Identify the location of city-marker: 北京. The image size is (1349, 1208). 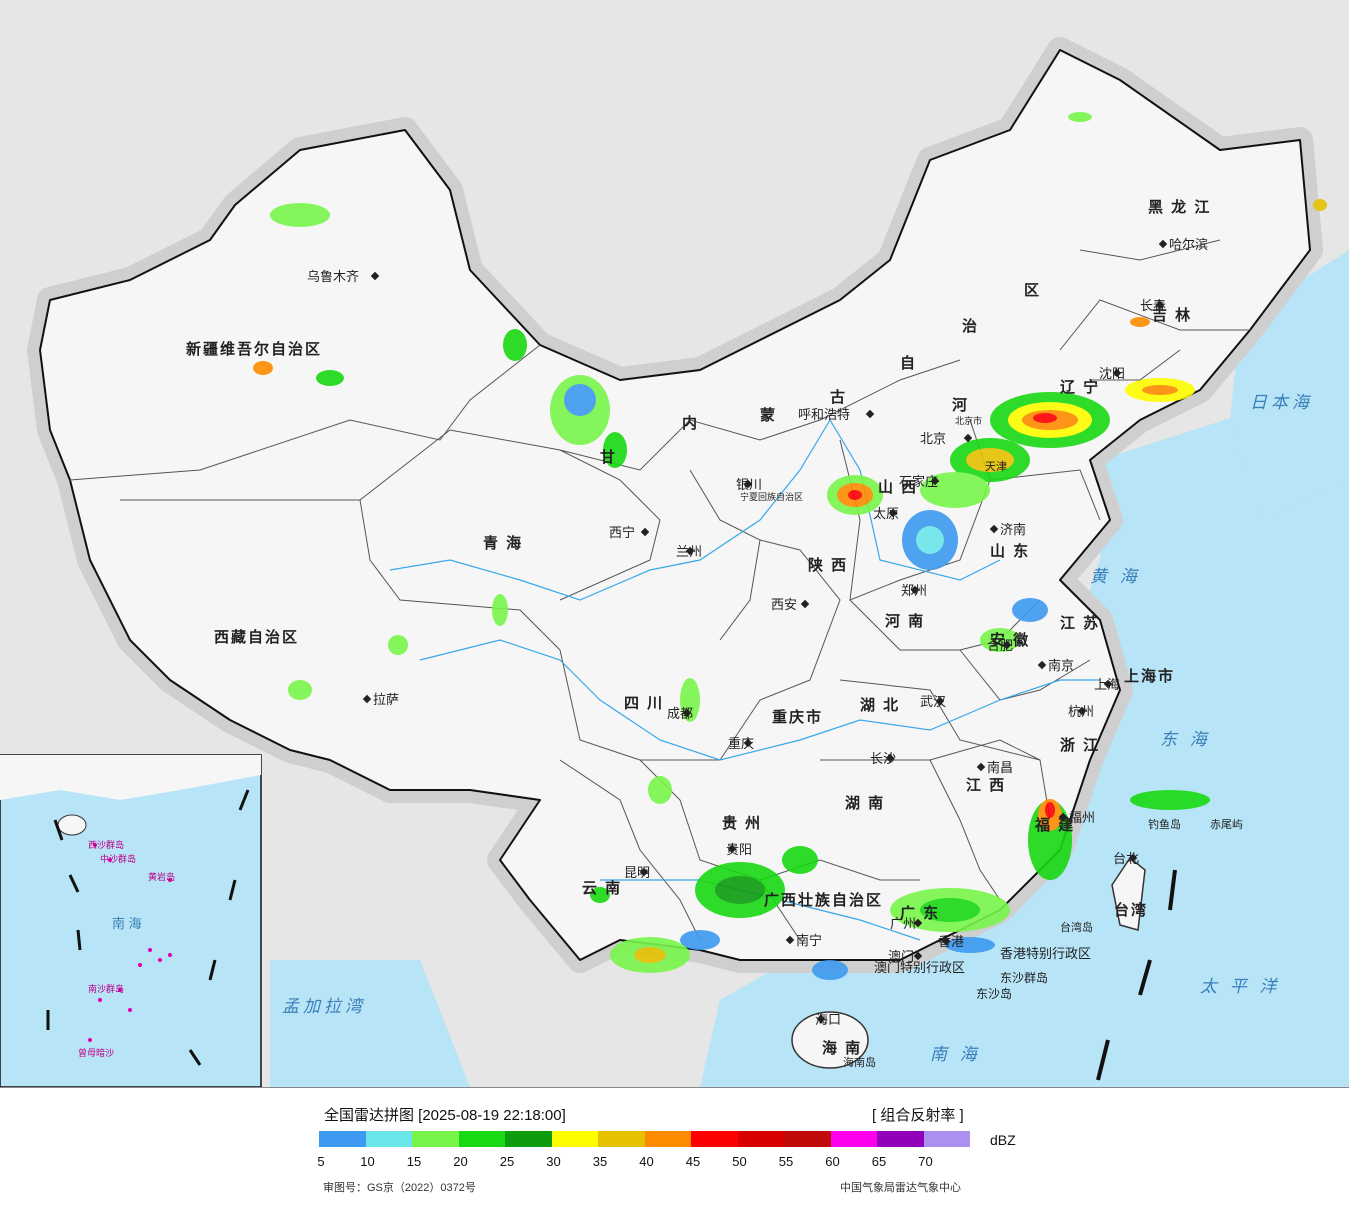
(946, 438).